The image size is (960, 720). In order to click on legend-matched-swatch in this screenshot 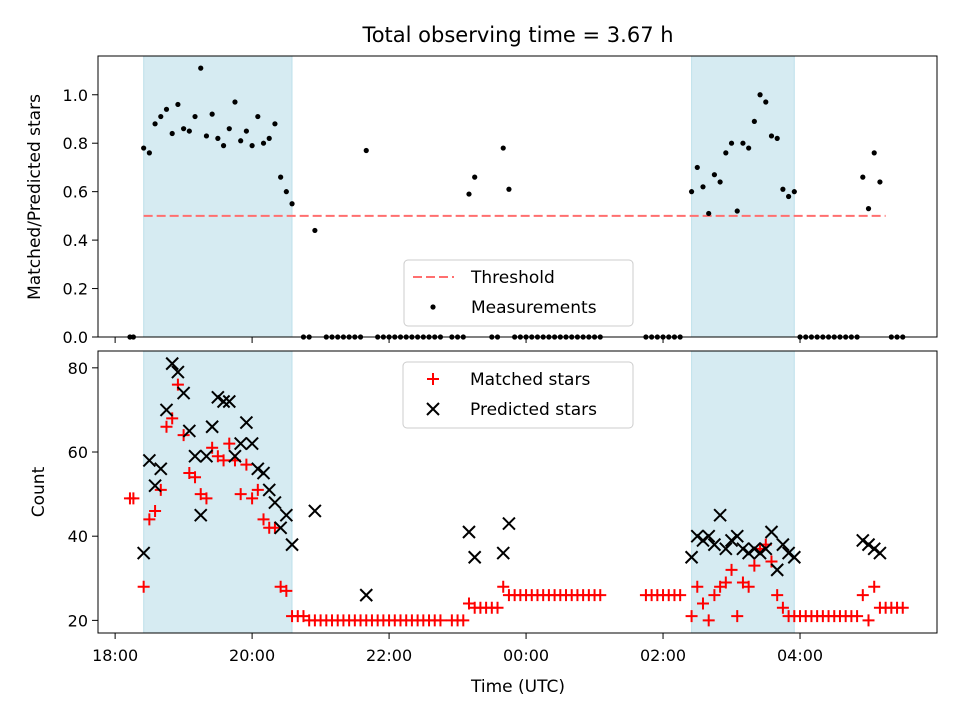, I will do `click(433, 379)`.